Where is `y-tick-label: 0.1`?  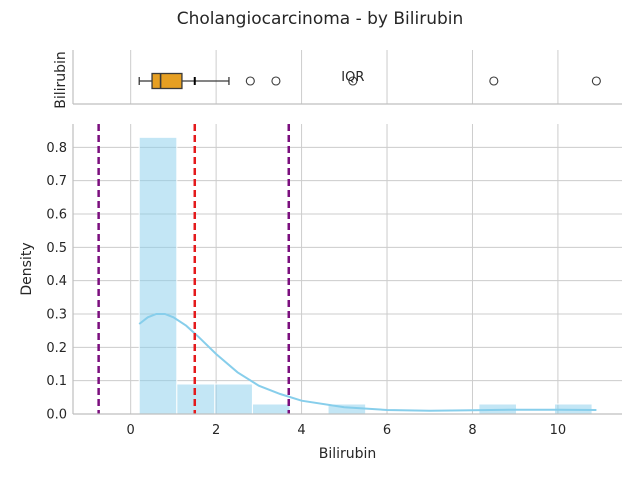
y-tick-label: 0.1 is located at coordinates (56, 381).